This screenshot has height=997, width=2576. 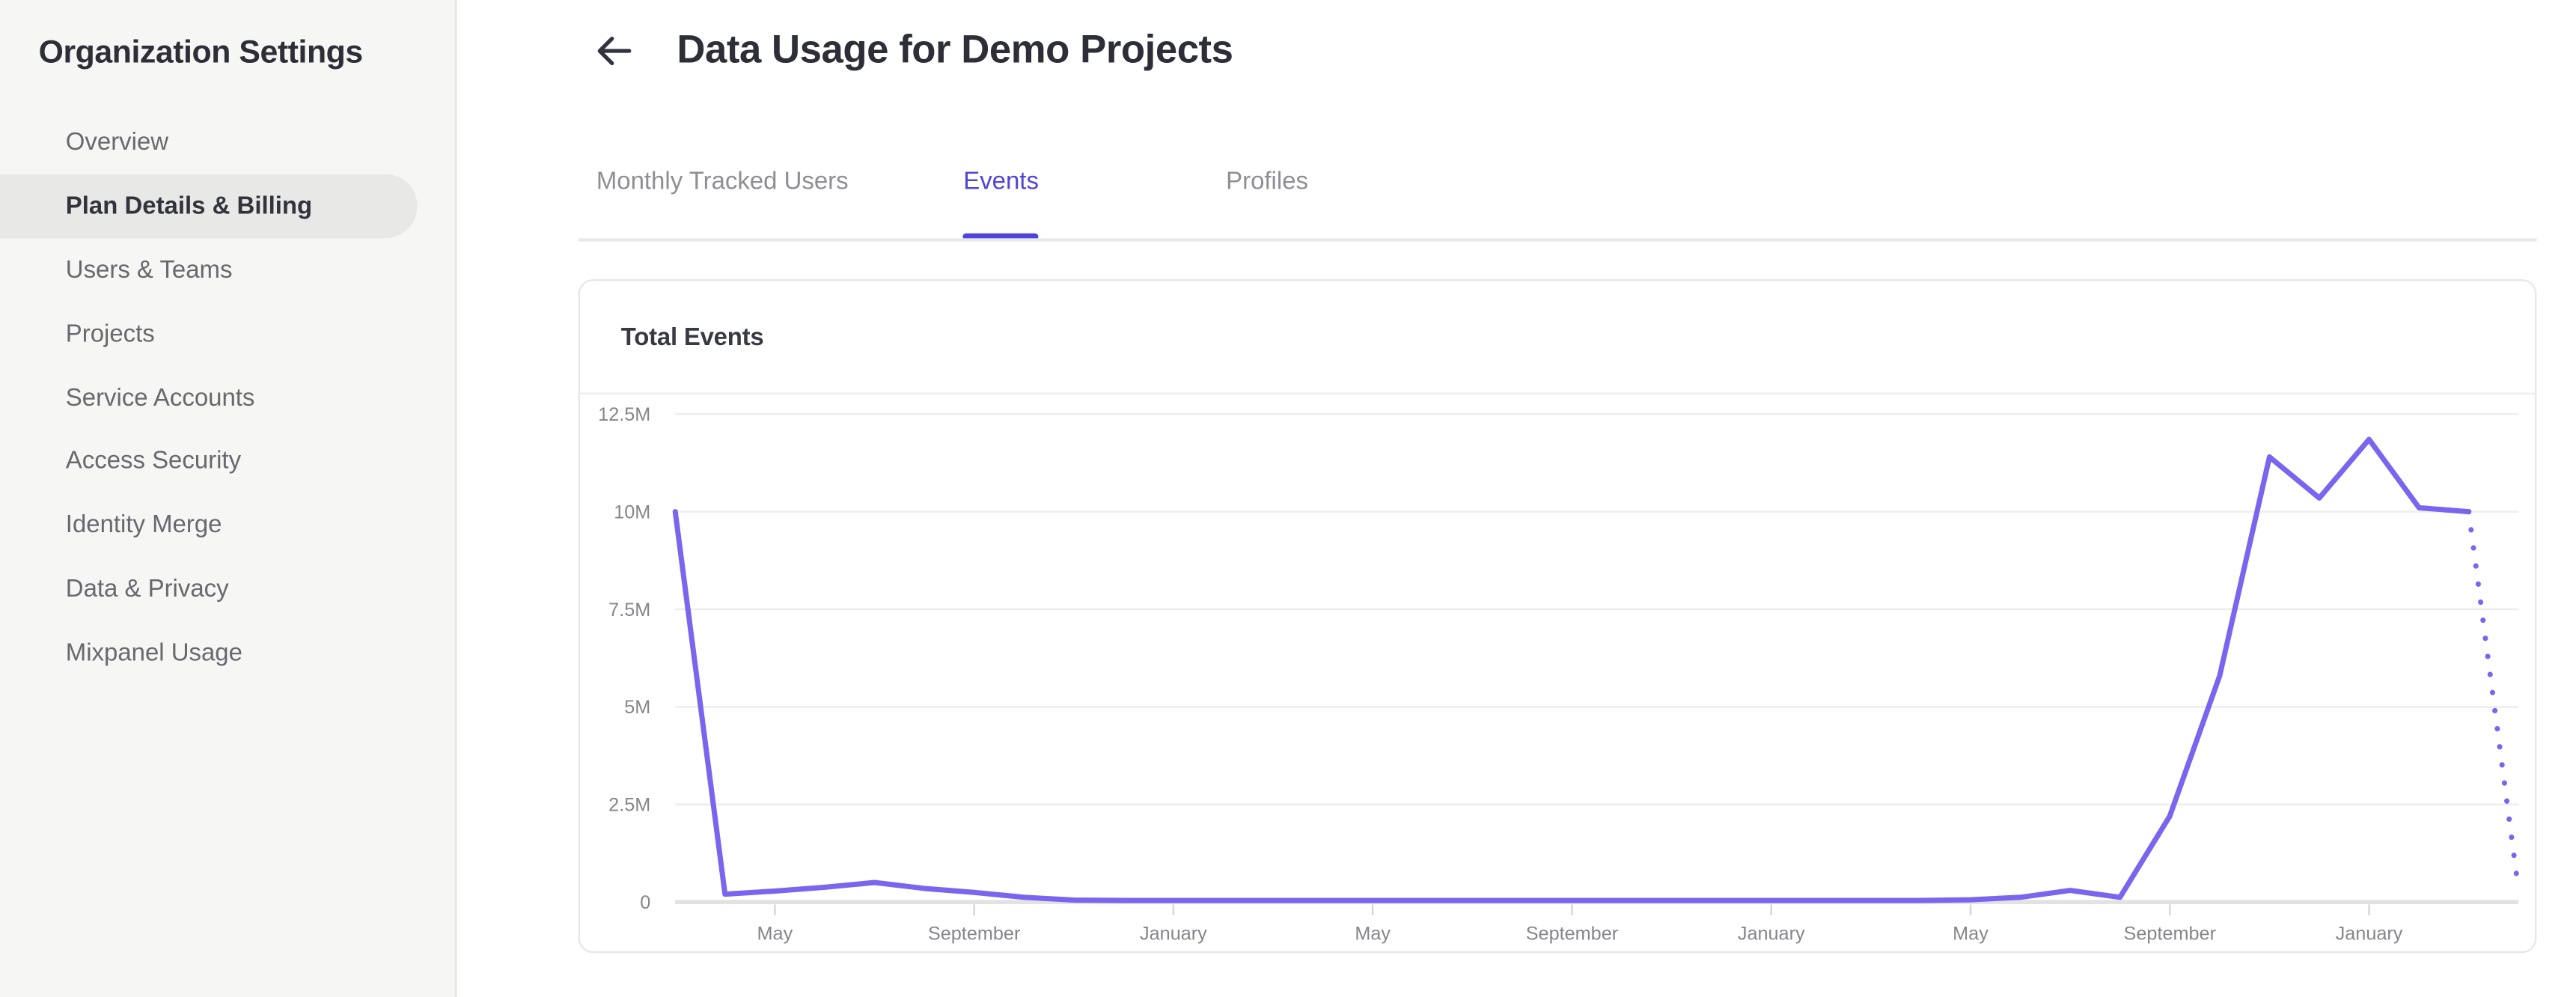 What do you see at coordinates (1558, 337) in the screenshot?
I see `card-header: Total Events` at bounding box center [1558, 337].